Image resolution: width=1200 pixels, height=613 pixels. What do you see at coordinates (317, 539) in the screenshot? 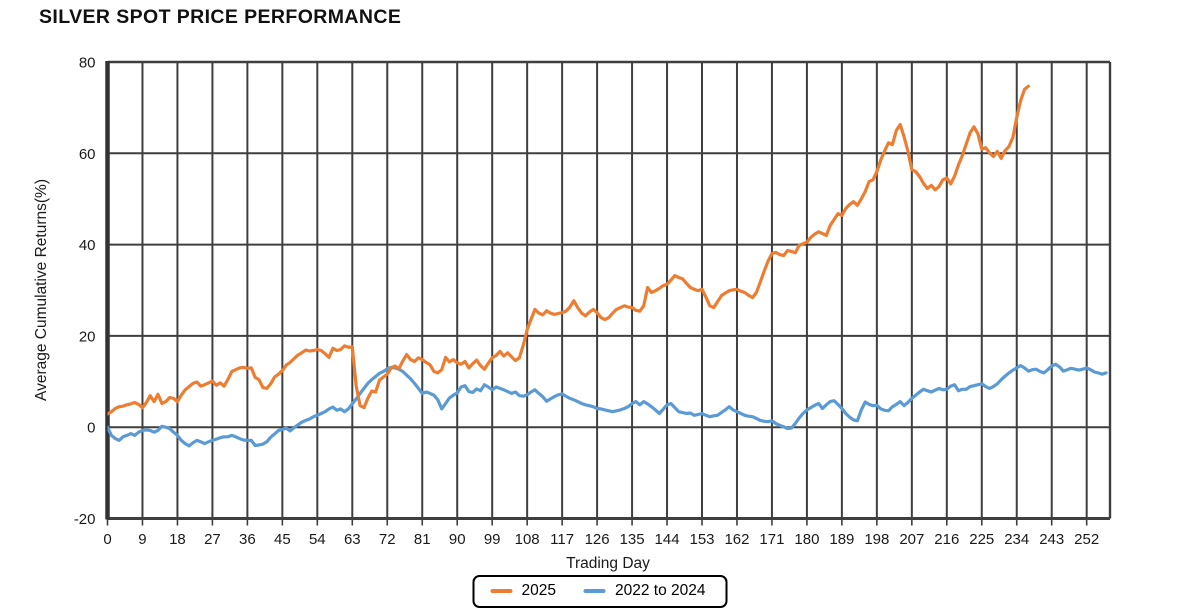
I see `x-tick-label: 54` at bounding box center [317, 539].